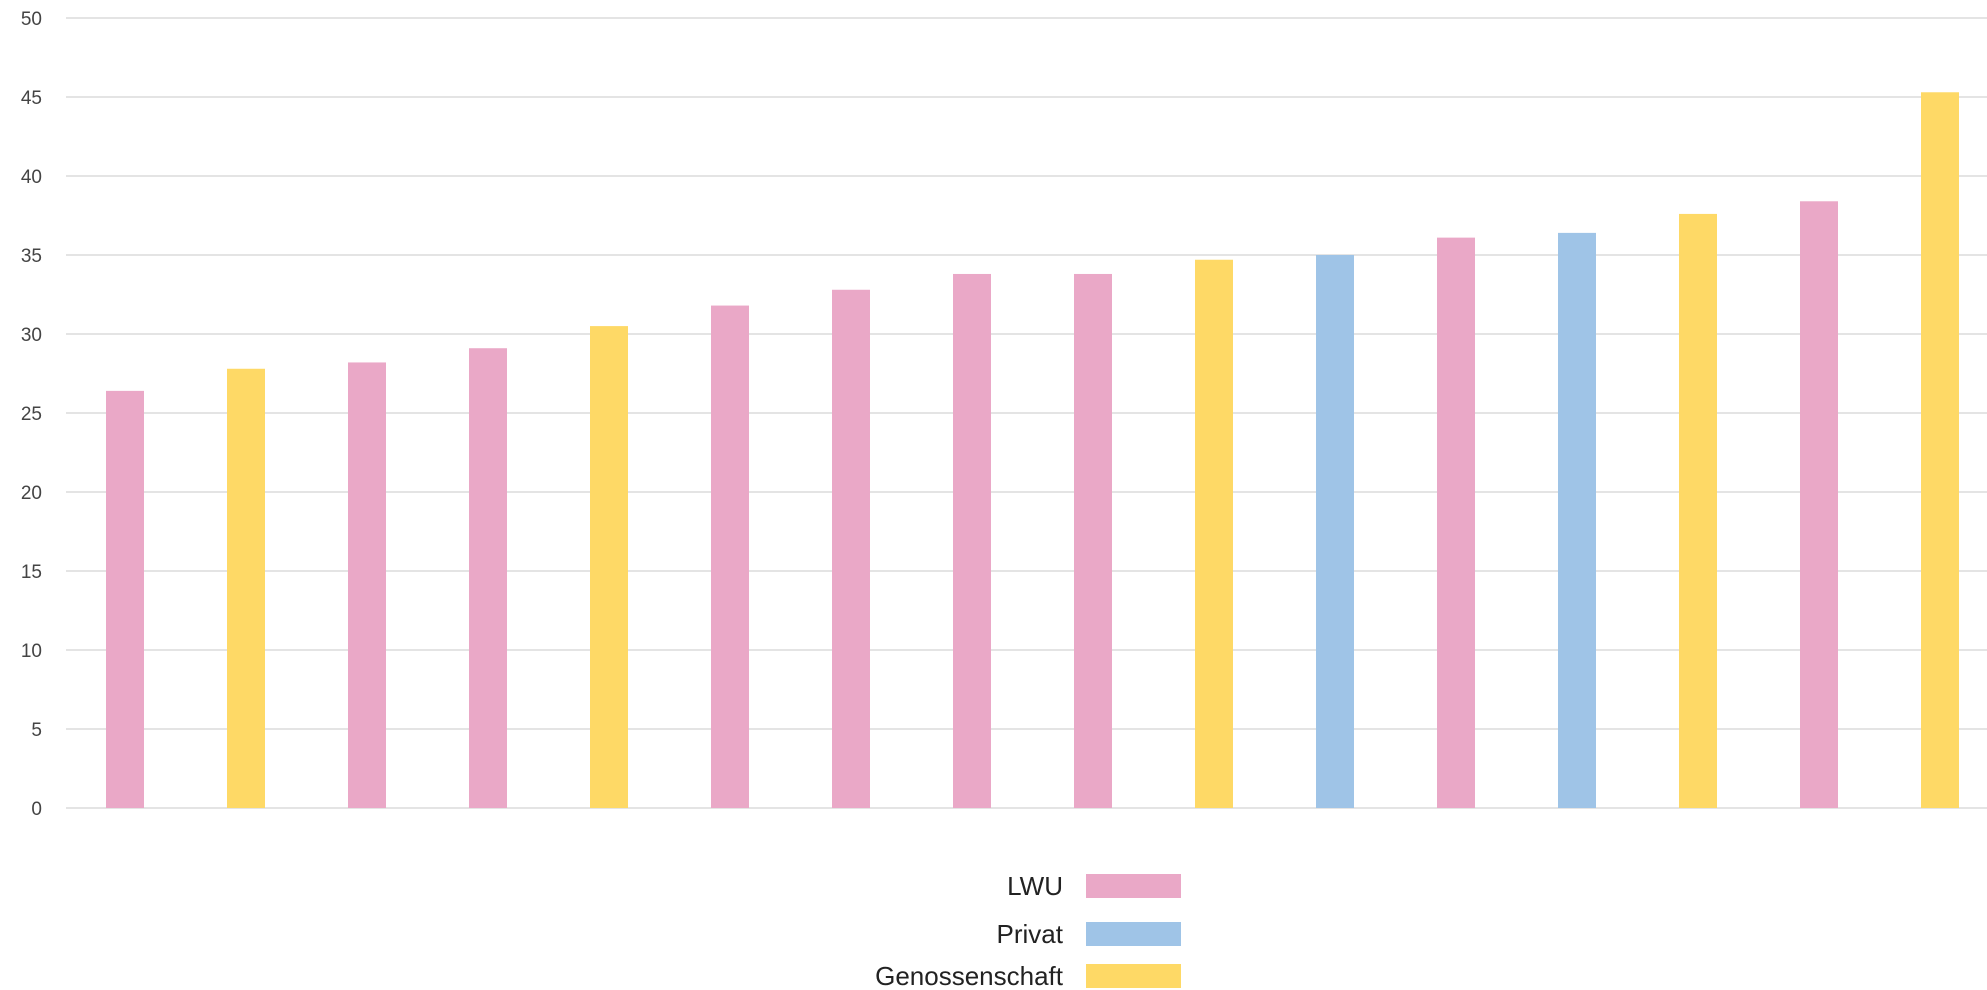 This screenshot has height=990, width=1987. What do you see at coordinates (609, 567) in the screenshot?
I see `bar-5-genossenschaft` at bounding box center [609, 567].